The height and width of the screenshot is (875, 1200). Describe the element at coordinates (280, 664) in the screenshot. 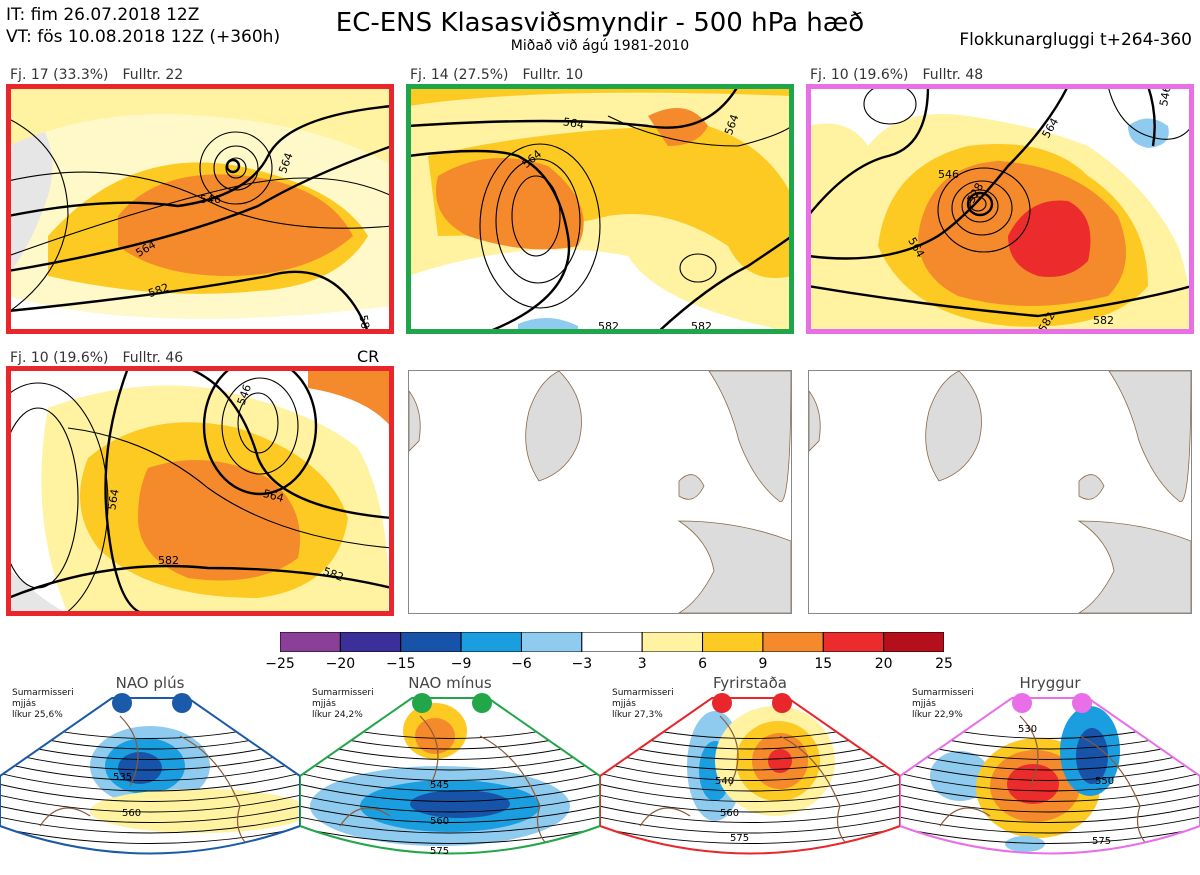

I see `colorbar-tick-label: −25` at that location.